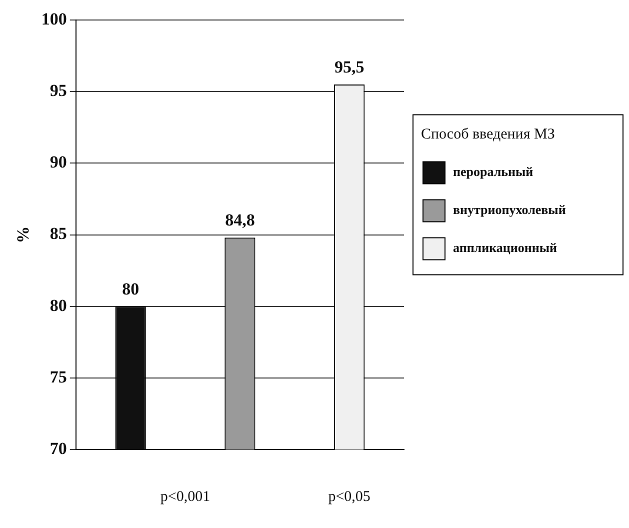 This screenshot has width=629, height=528. What do you see at coordinates (58, 305) in the screenshot?
I see `y-tick-label: 80` at bounding box center [58, 305].